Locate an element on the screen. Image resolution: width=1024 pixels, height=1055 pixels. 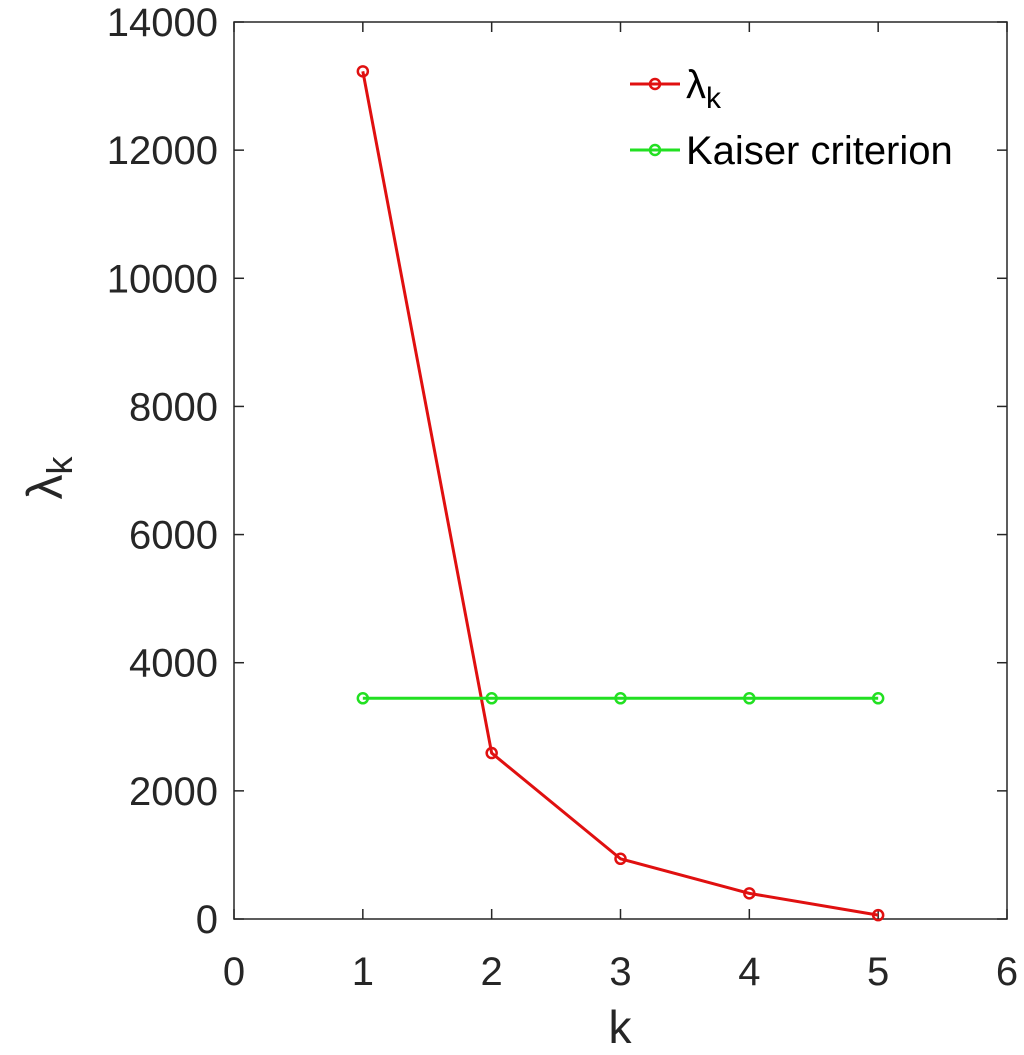
legend-label-sub: k is located at coordinates (714, 98).